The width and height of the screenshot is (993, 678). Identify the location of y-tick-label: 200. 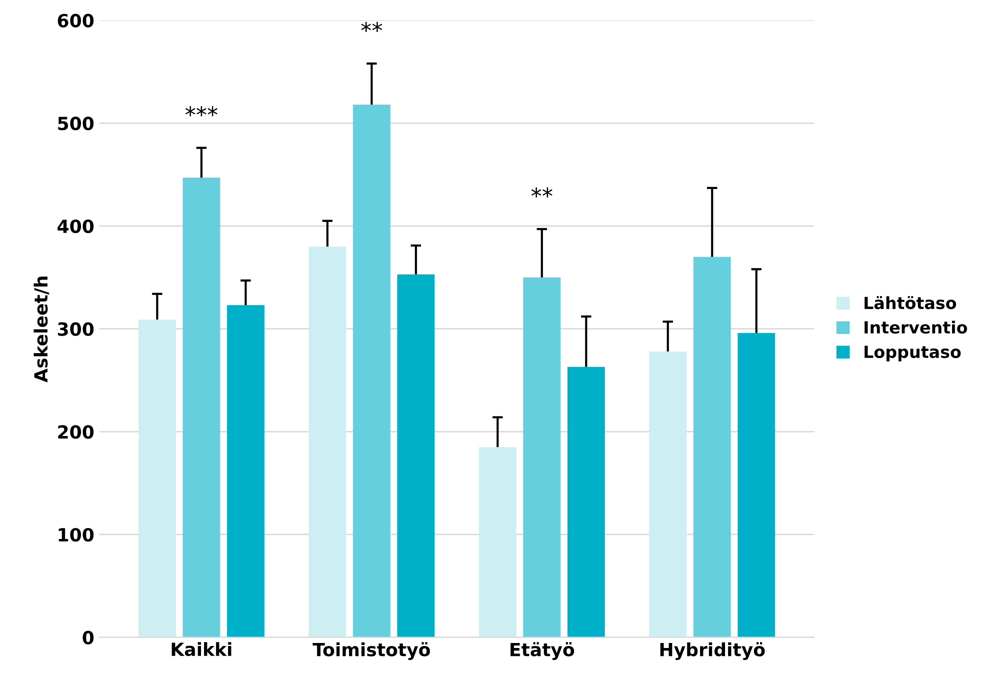
(76, 432).